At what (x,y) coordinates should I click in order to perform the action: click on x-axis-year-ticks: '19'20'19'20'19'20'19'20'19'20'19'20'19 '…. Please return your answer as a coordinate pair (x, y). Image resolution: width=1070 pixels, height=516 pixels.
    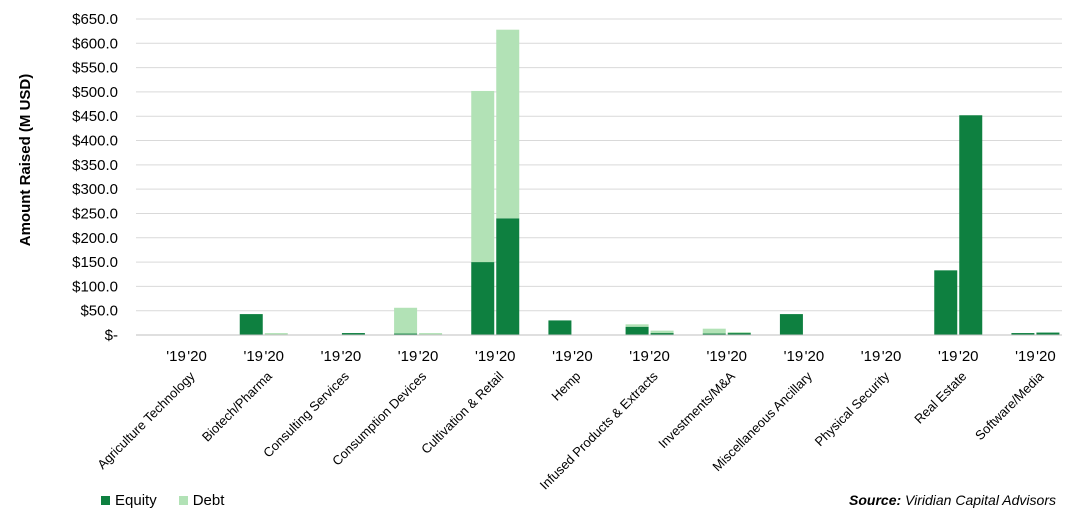
    Looking at the image, I should click on (610, 356).